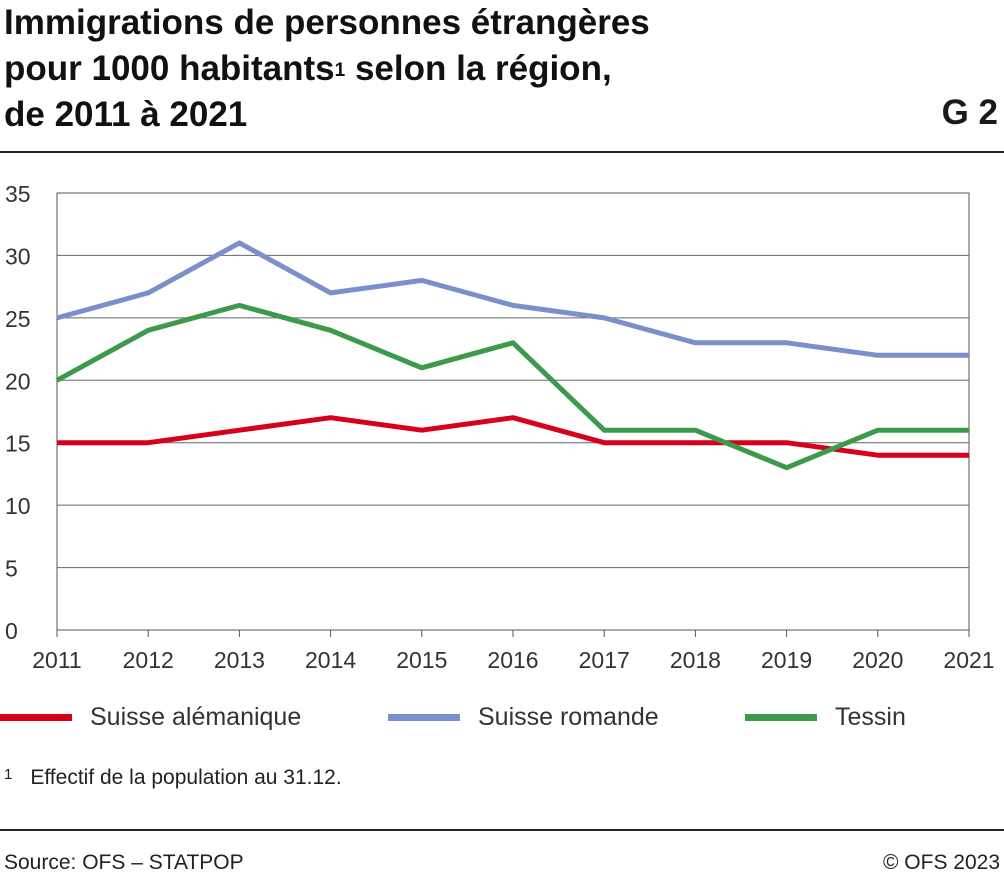  Describe the element at coordinates (169, 68) in the screenshot. I see `title-line-2-start: pour 1000 habitants` at that location.